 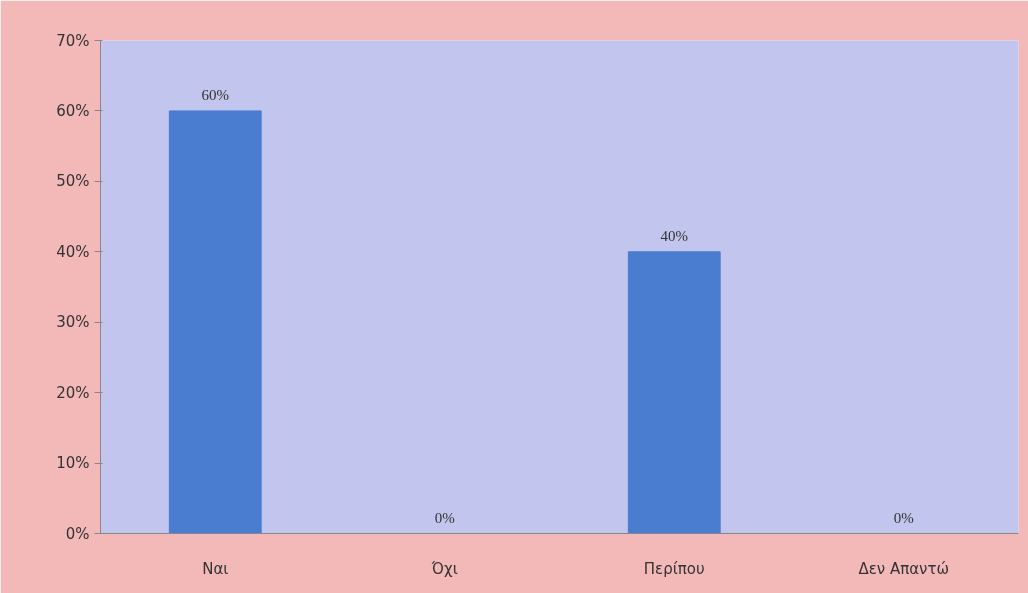 I want to click on y-tick-label: 40%, so click(x=73, y=251).